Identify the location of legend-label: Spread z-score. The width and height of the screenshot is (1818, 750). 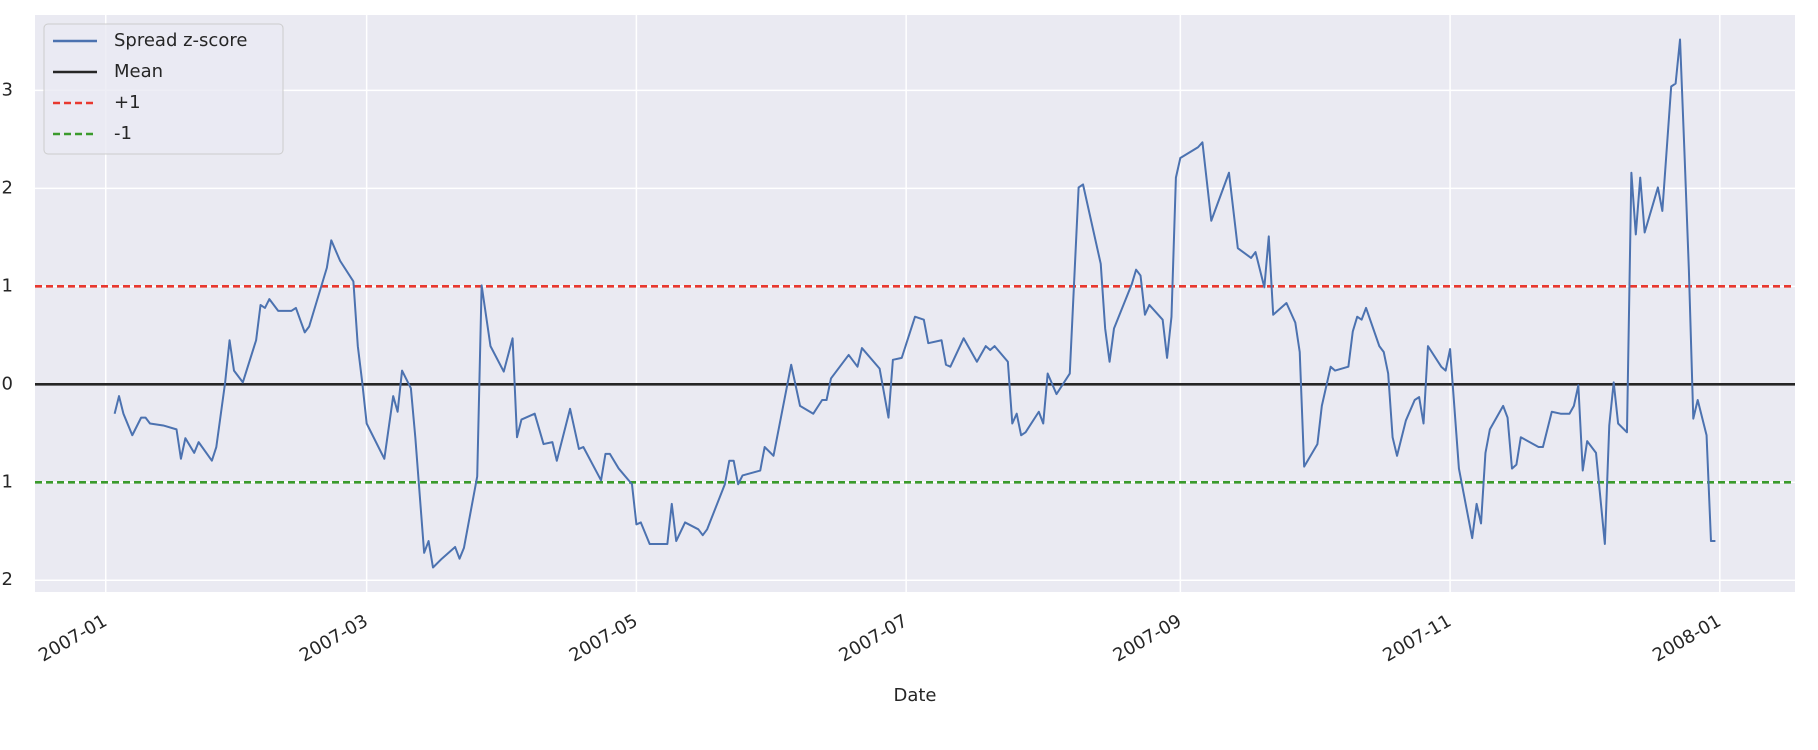
(180, 40).